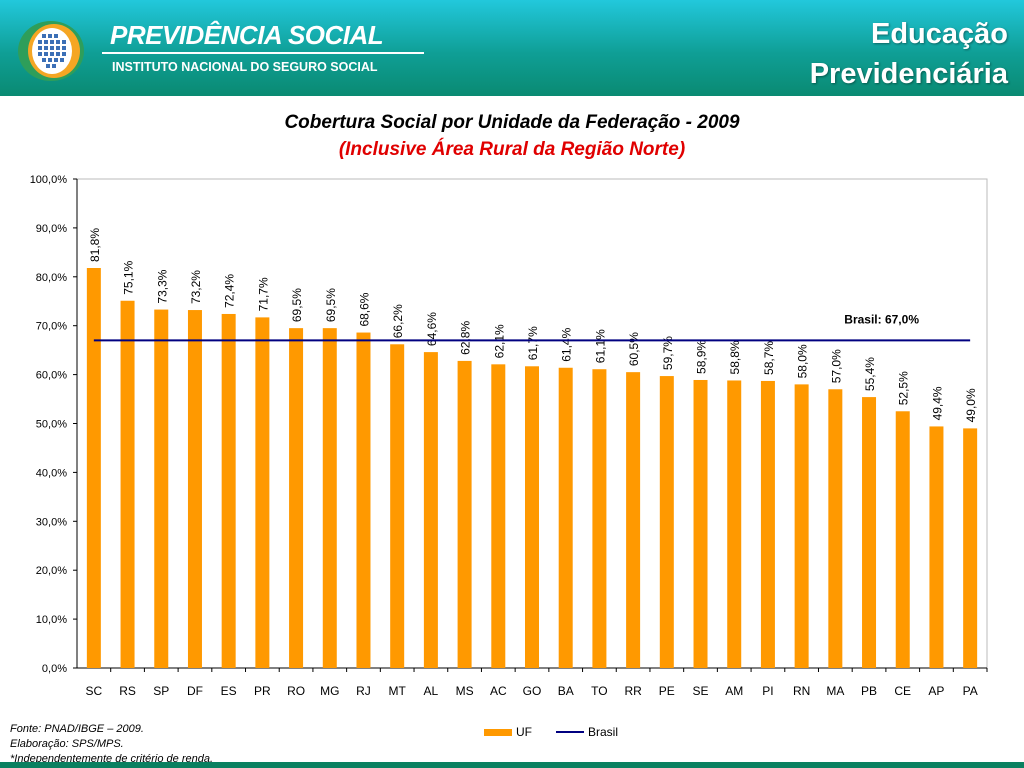 The width and height of the screenshot is (1024, 768). What do you see at coordinates (634, 349) in the screenshot?
I see `data-label-RR: 60,5%` at bounding box center [634, 349].